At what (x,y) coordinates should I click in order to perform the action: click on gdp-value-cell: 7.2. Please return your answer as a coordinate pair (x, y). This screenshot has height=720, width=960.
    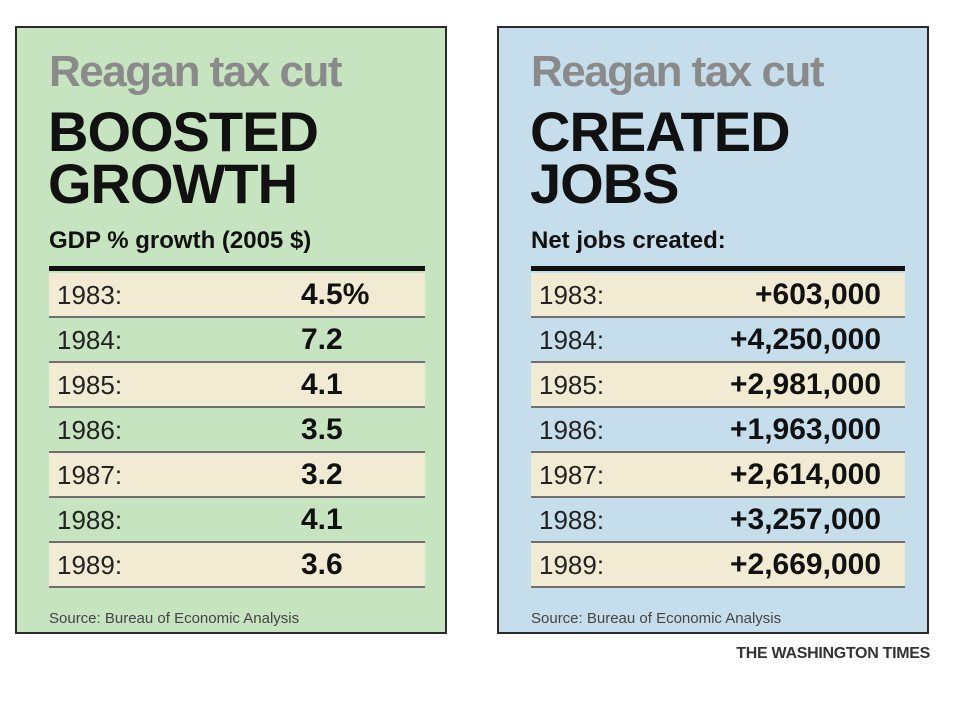
    Looking at the image, I should click on (322, 339).